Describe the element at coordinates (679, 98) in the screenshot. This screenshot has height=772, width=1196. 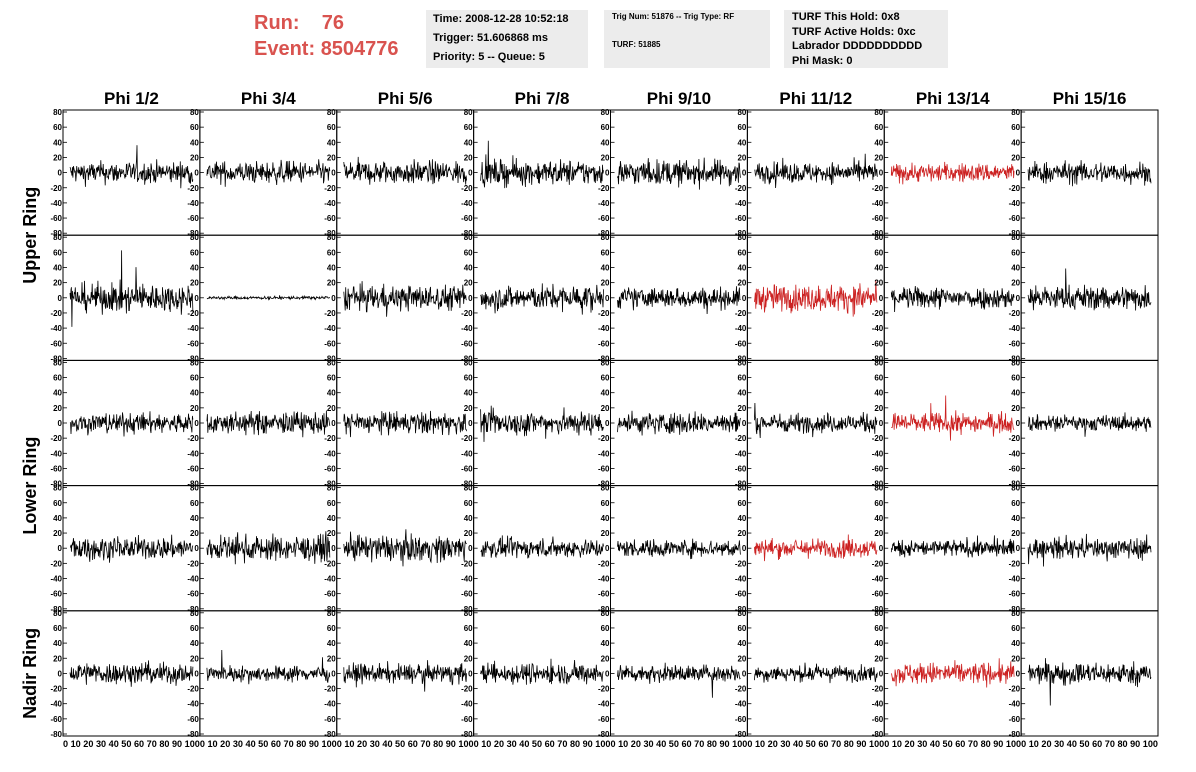
I see `column-header: Phi 9/10` at that location.